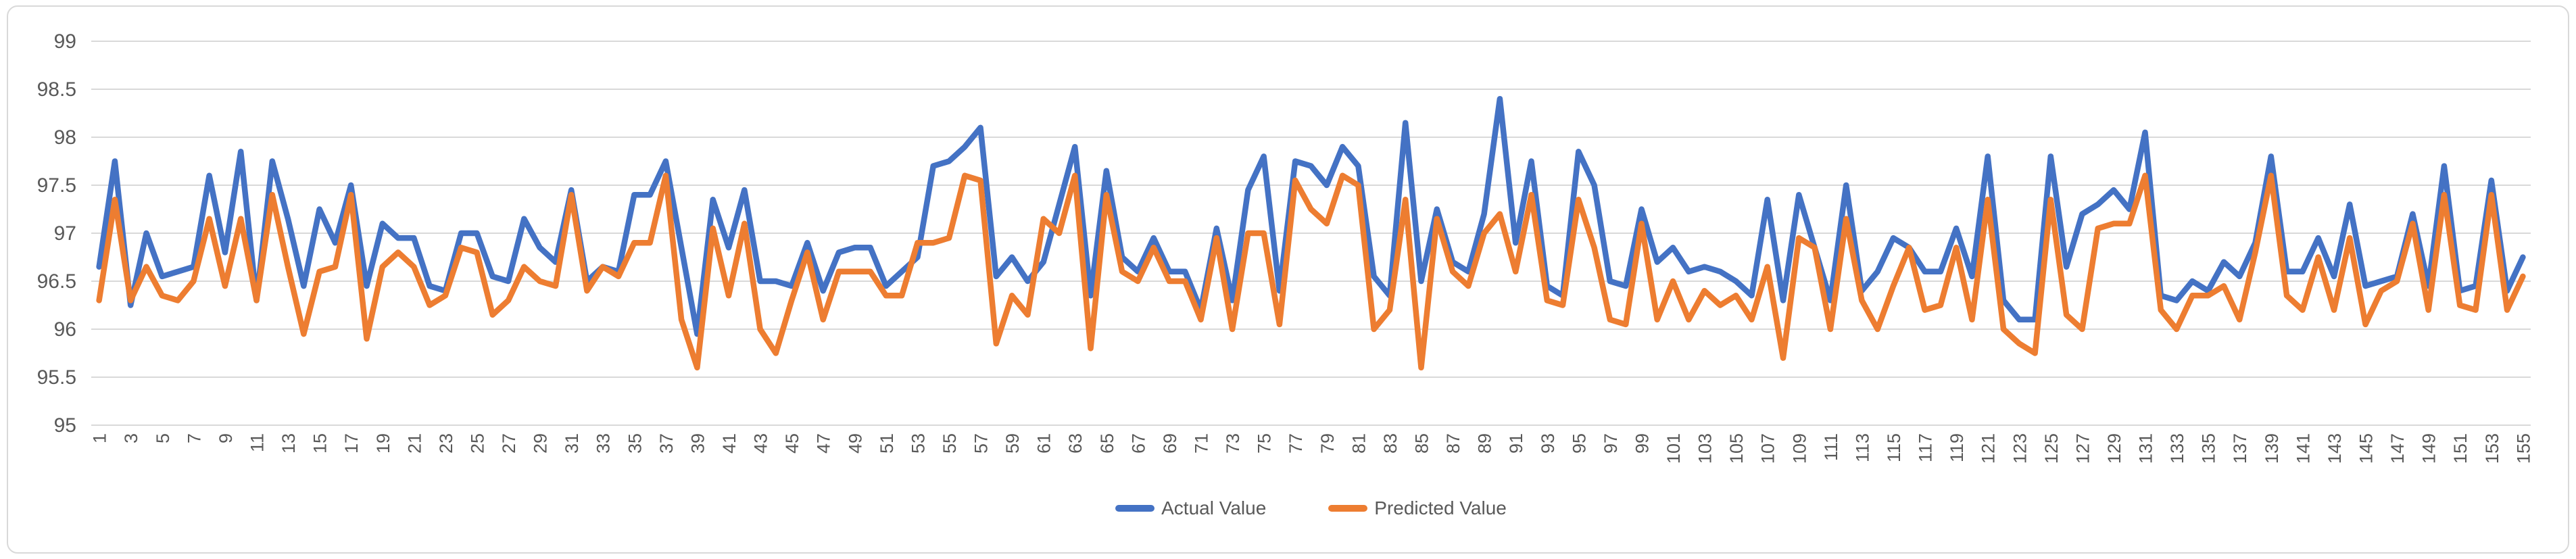 This screenshot has height=559, width=2576. Describe the element at coordinates (792, 443) in the screenshot. I see `x-tick-label: 45` at that location.